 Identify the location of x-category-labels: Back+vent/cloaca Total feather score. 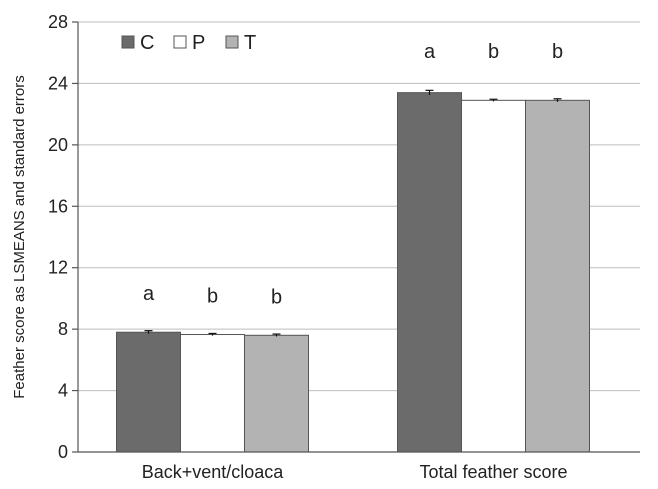
(355, 472).